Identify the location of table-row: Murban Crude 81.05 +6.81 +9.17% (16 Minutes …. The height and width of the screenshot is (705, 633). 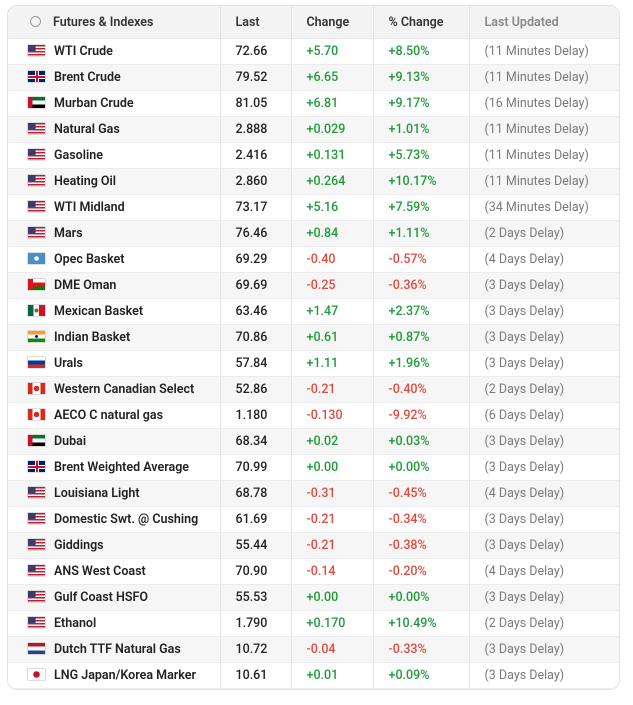
(313, 103).